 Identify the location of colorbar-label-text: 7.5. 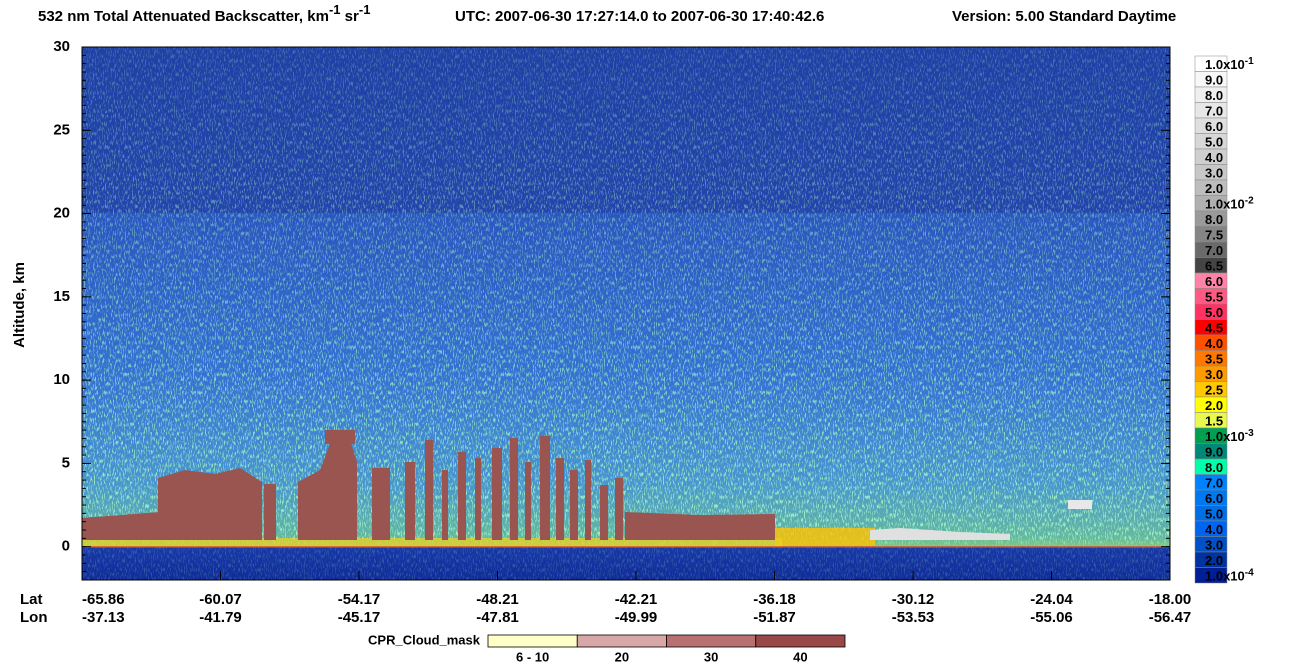
(1214, 235).